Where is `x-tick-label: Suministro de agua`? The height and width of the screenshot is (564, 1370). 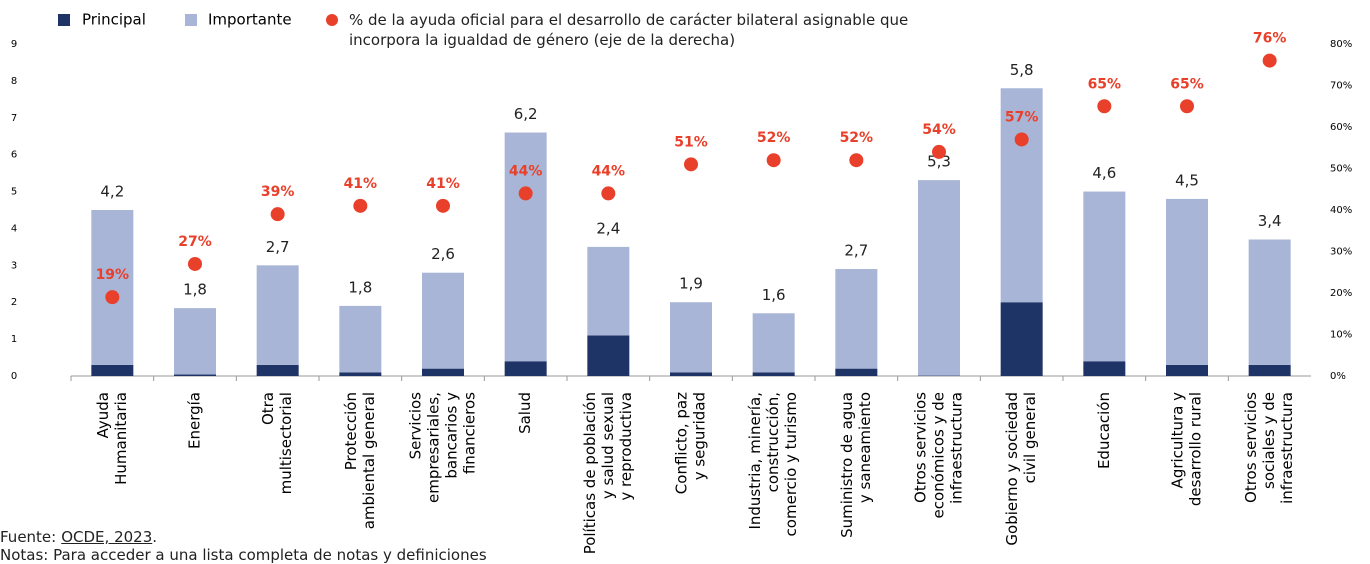
x-tick-label: Suministro de agua is located at coordinates (847, 465).